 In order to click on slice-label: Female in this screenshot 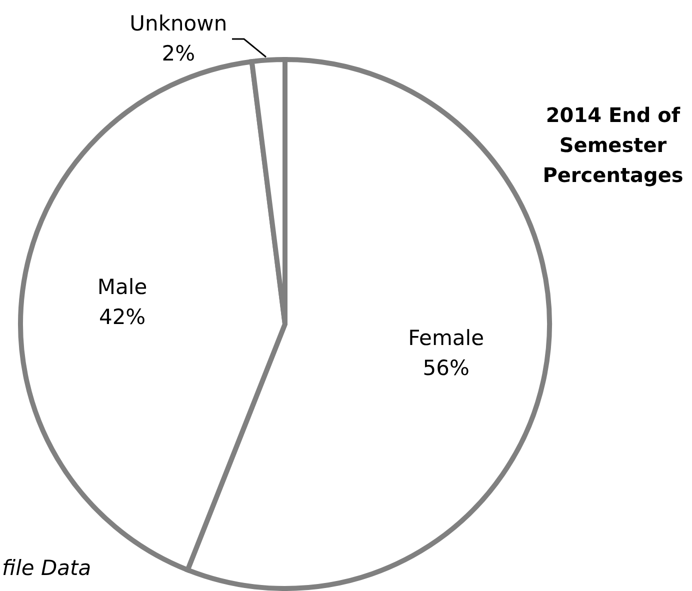, I will do `click(446, 338)`.